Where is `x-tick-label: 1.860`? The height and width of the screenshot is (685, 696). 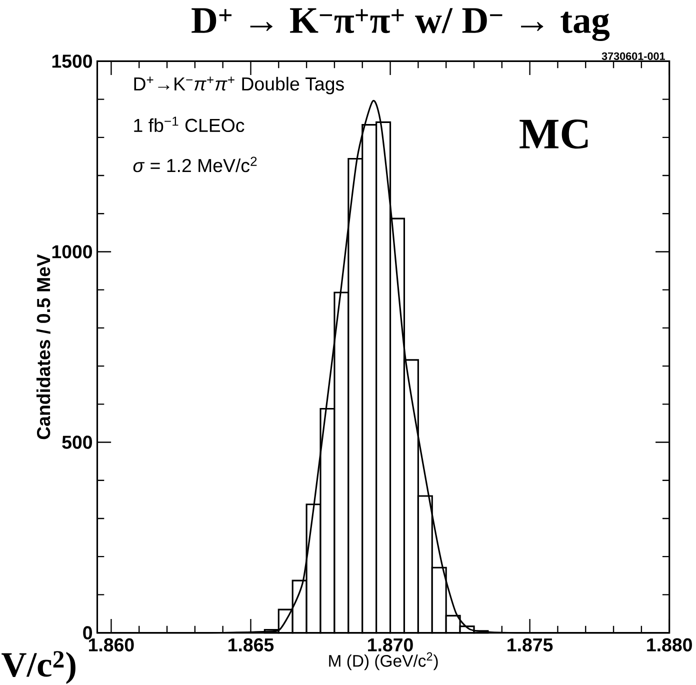
x-tick-label: 1.860 is located at coordinates (111, 645).